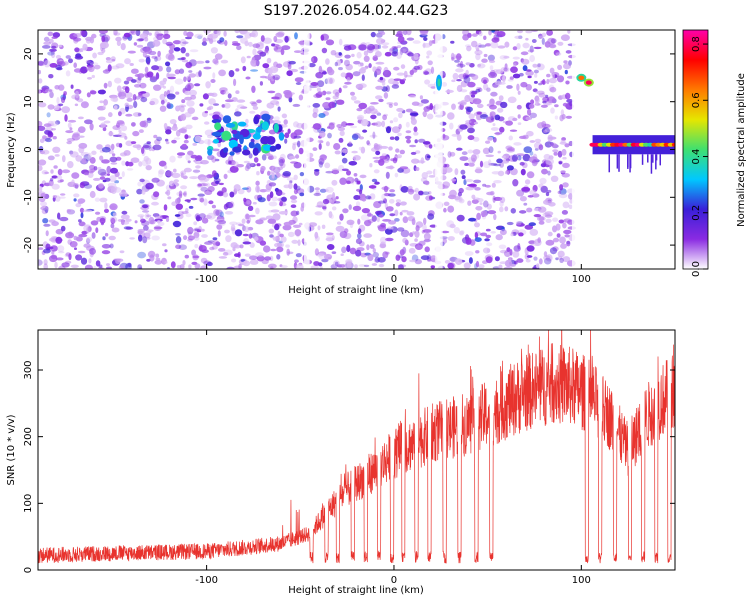 The height and width of the screenshot is (600, 750). Describe the element at coordinates (696, 100) in the screenshot. I see `colorbar-tick-label: 0.6` at that location.